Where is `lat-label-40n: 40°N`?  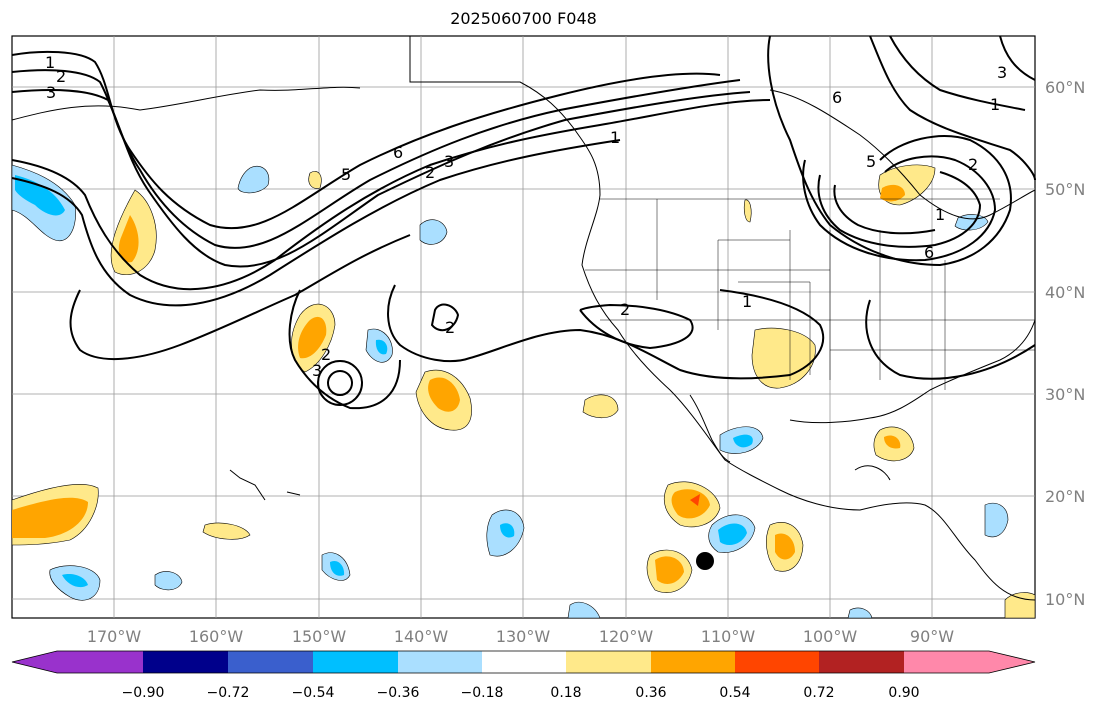 lat-label-40n: 40°N is located at coordinates (1065, 292).